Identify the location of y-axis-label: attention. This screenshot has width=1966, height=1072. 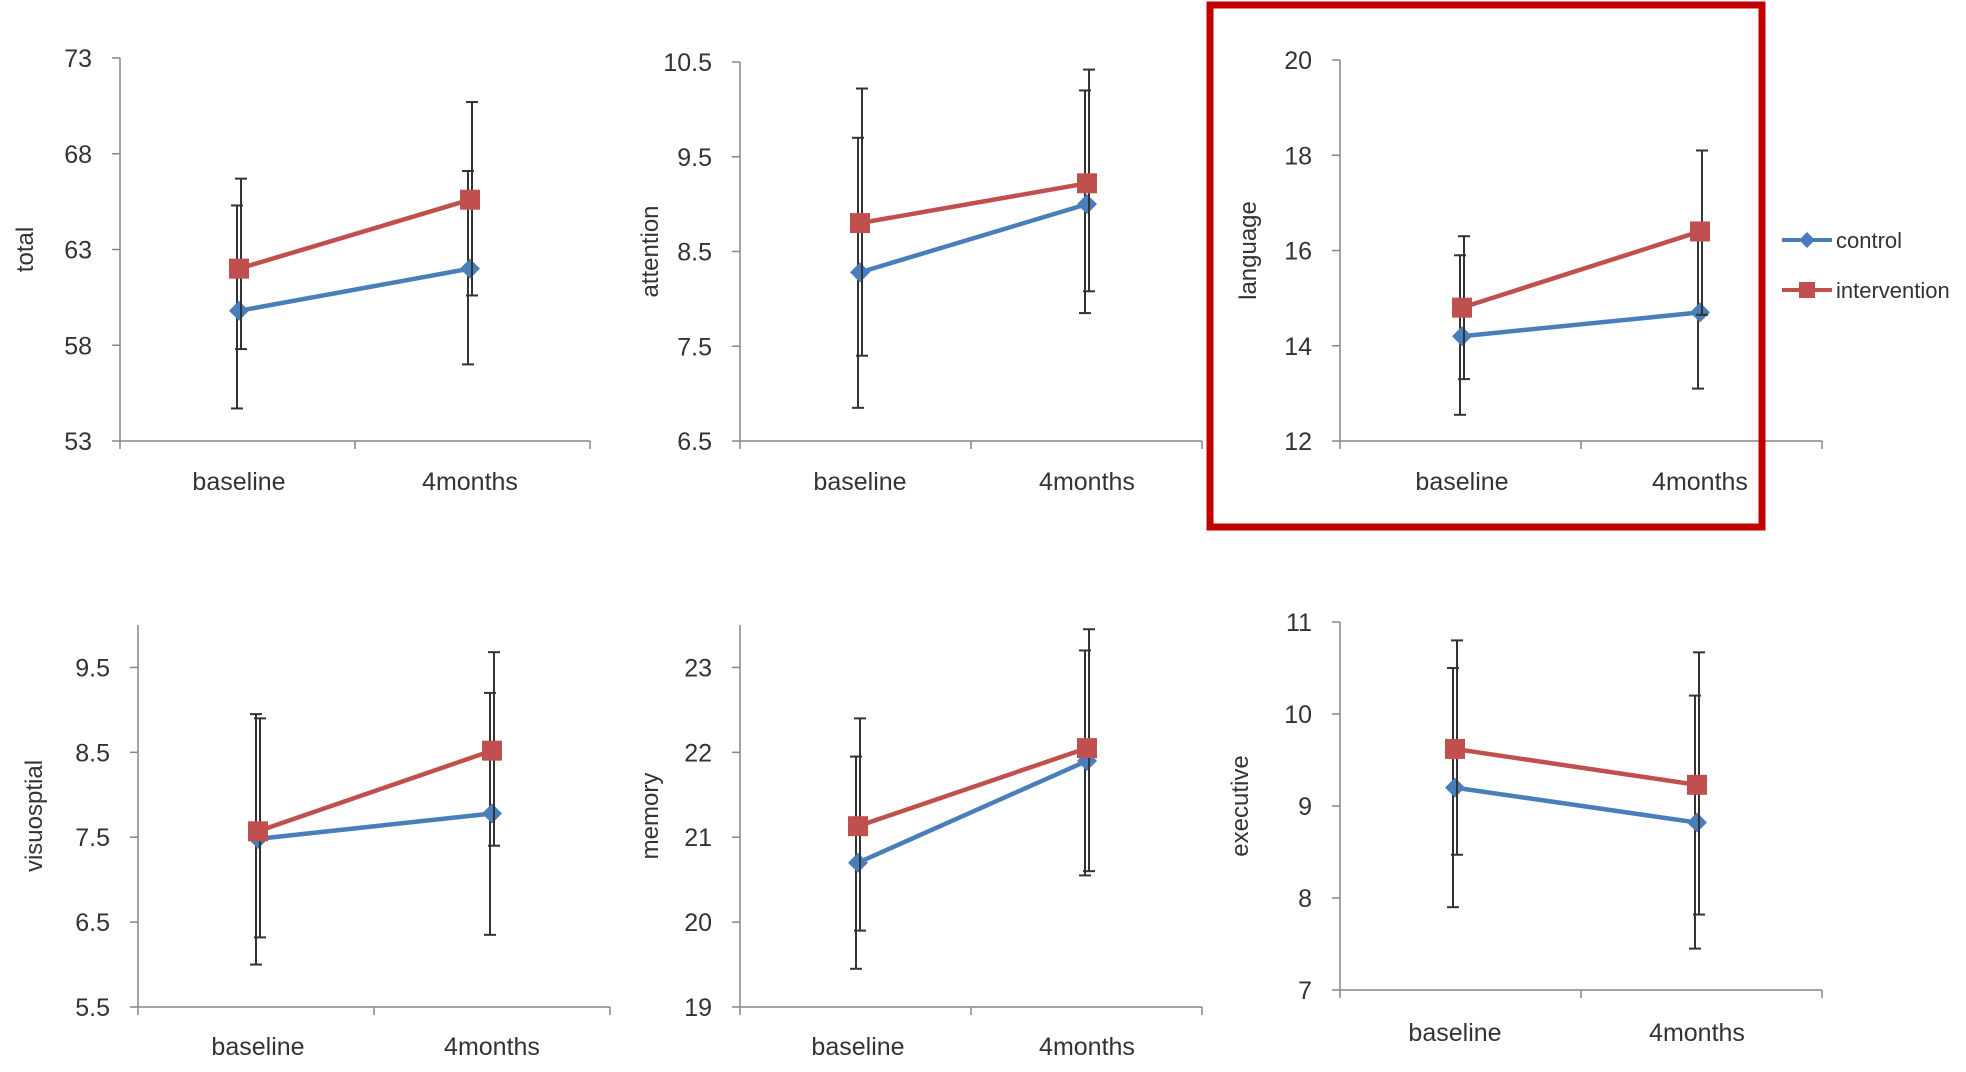
(650, 251).